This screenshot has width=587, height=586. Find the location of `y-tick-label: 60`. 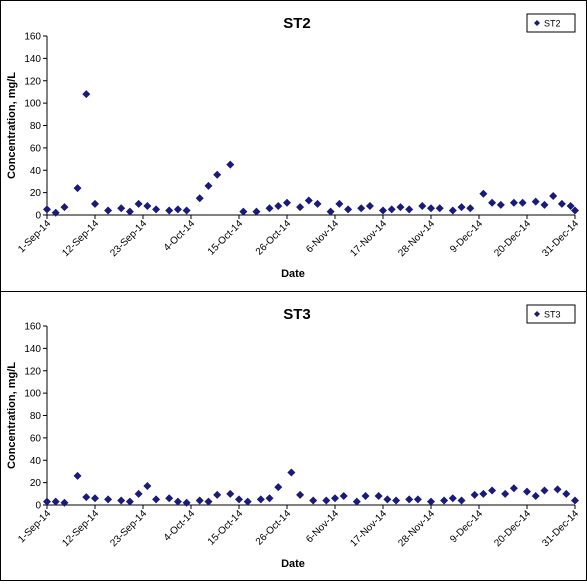

y-tick-label: 60 is located at coordinates (36, 148).